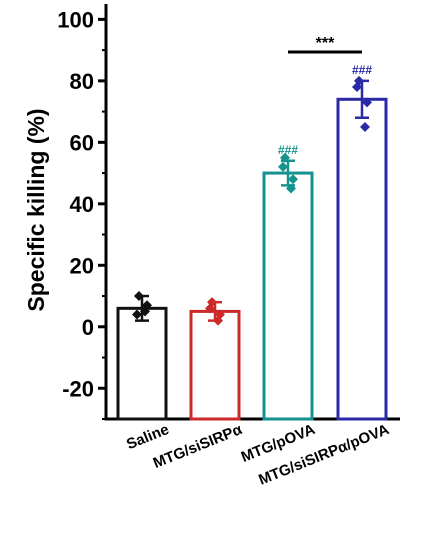  What do you see at coordinates (82, 142) in the screenshot?
I see `y-tick-label: 60` at bounding box center [82, 142].